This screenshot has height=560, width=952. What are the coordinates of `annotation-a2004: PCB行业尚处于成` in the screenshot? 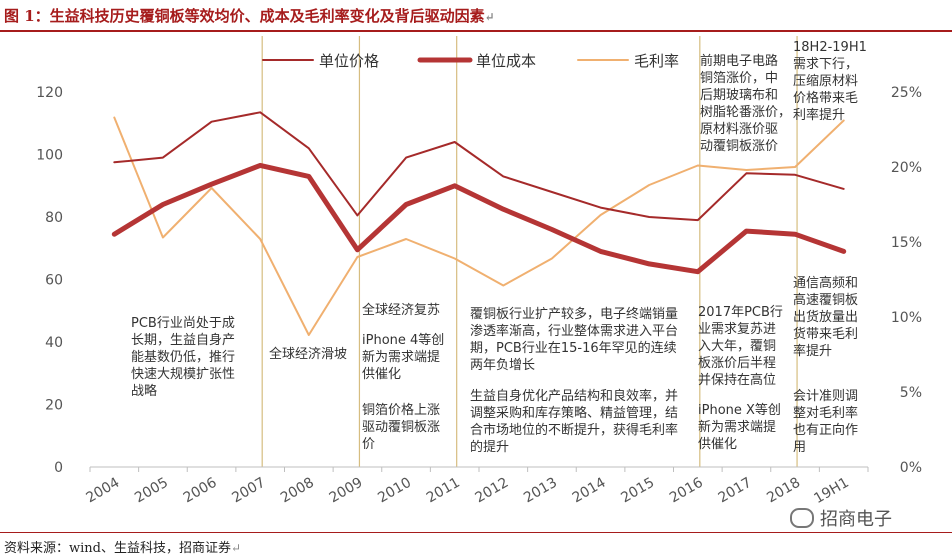 It's located at (183, 323).